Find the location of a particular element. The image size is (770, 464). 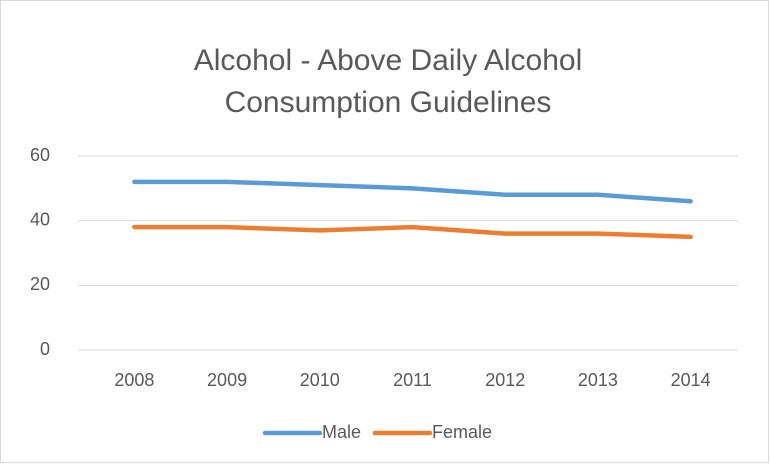

x-tick-label: 2013 is located at coordinates (598, 380).